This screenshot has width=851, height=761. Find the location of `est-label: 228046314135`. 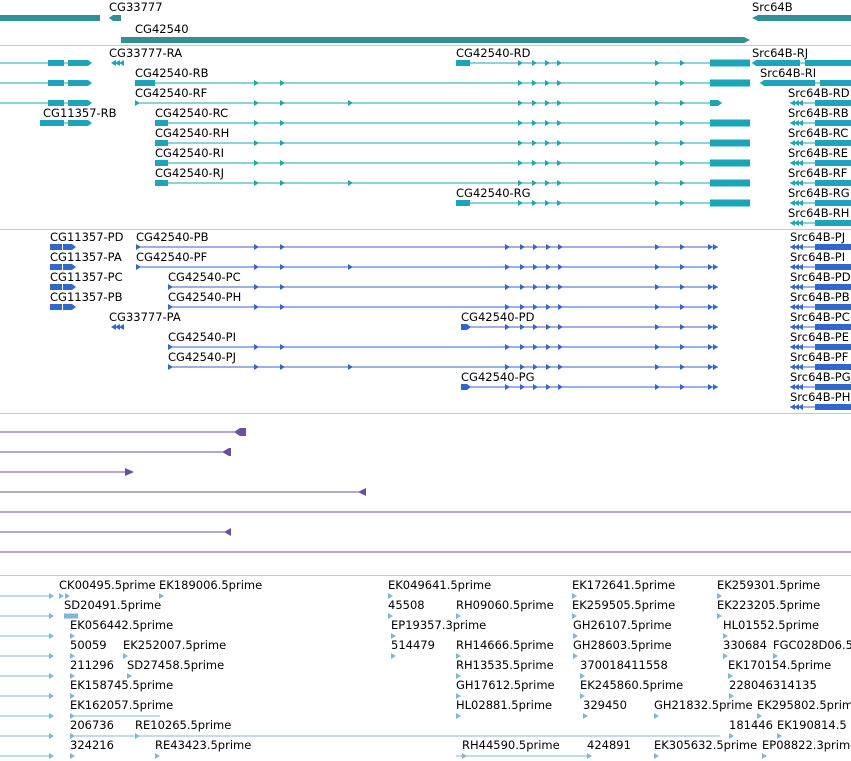

est-label: 228046314135 is located at coordinates (773, 685).